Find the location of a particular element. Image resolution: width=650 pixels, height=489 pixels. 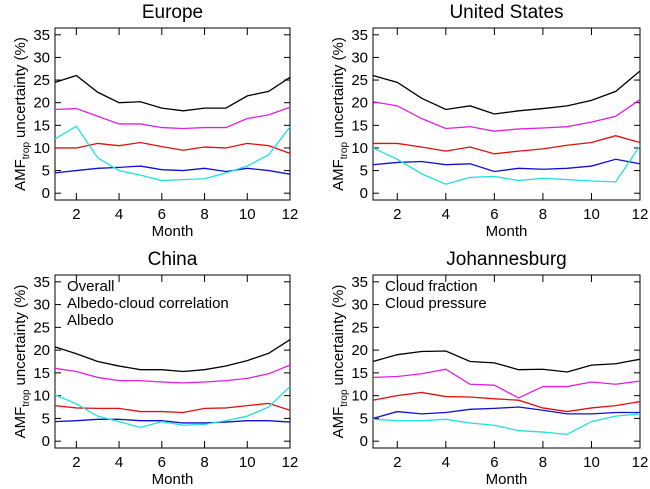

panel-title: Johannesburg is located at coordinates (506, 259).